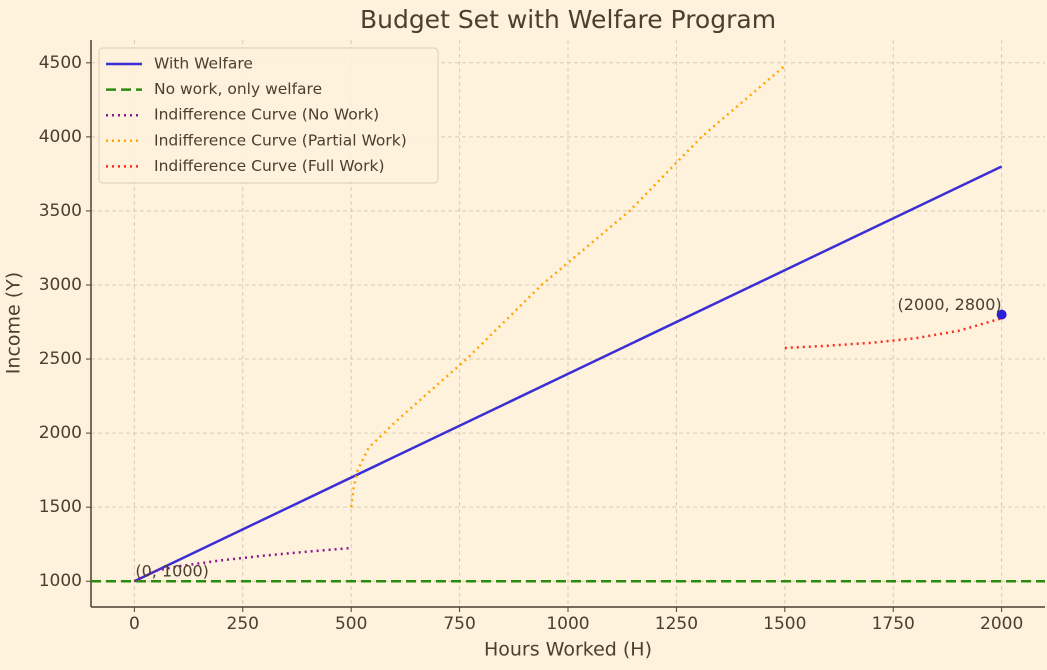 The width and height of the screenshot is (1047, 670). I want to click on y-tick-label: 2000, so click(60, 433).